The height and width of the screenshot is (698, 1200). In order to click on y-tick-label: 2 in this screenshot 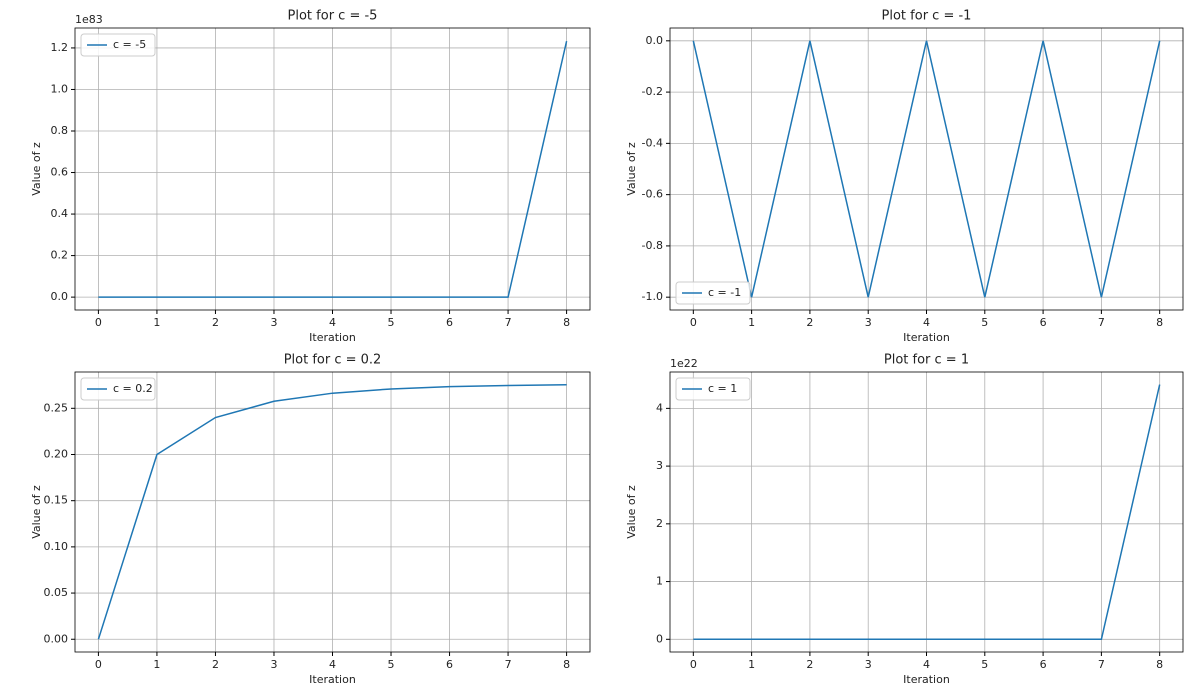, I will do `click(659, 523)`.